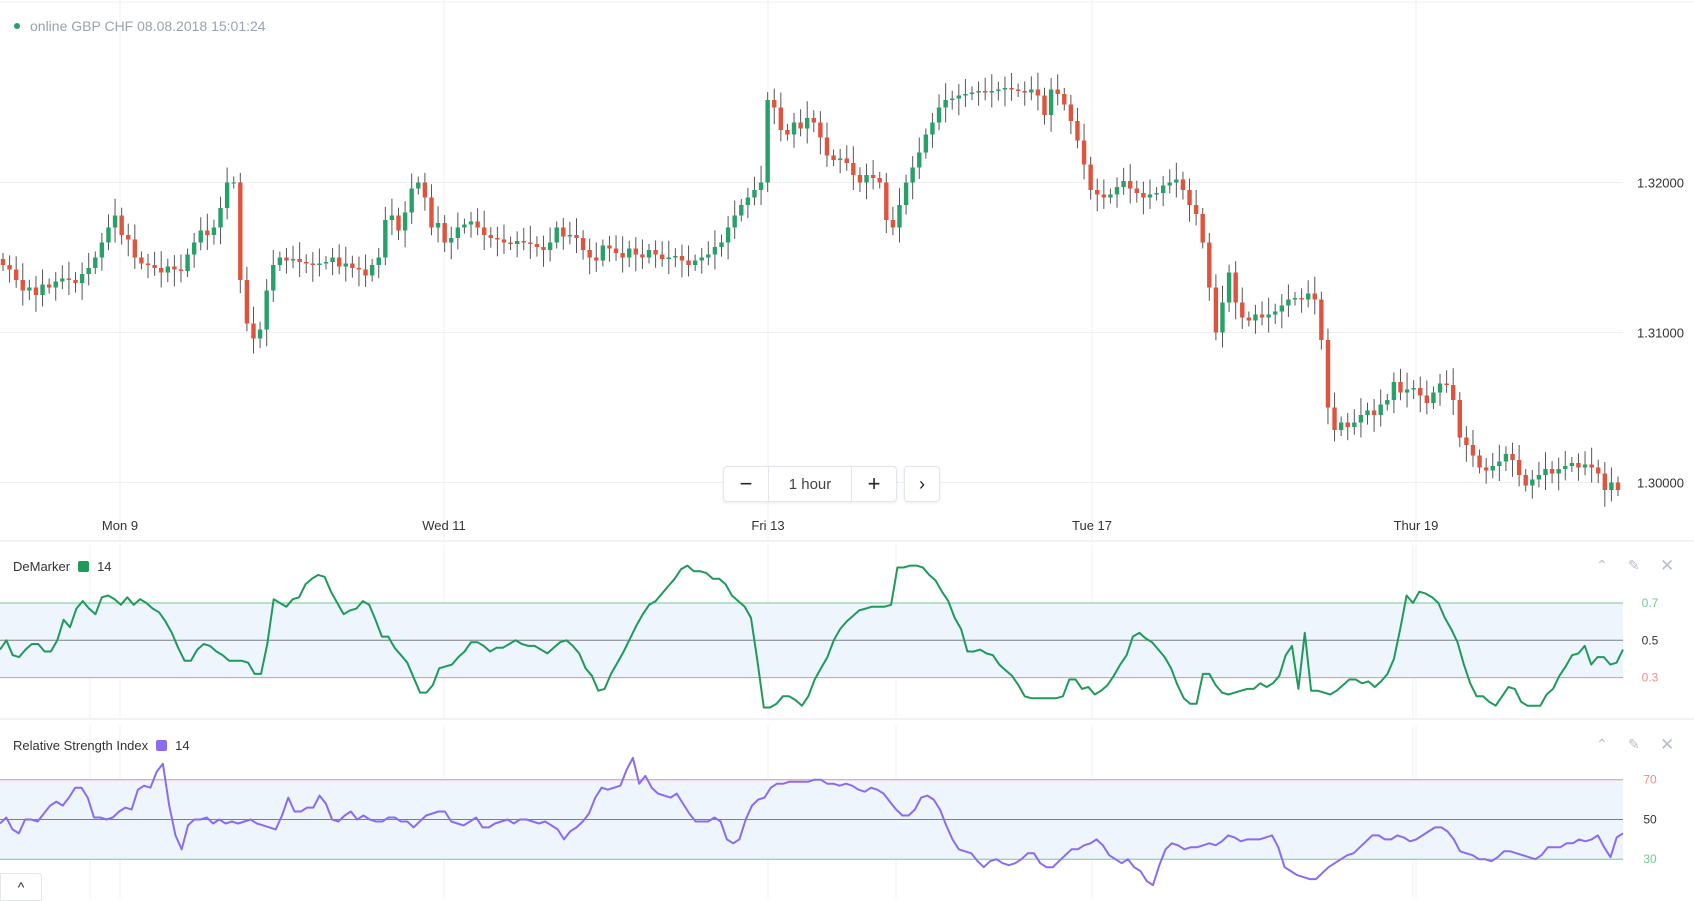  I want to click on zoom-out-button: −, so click(746, 483).